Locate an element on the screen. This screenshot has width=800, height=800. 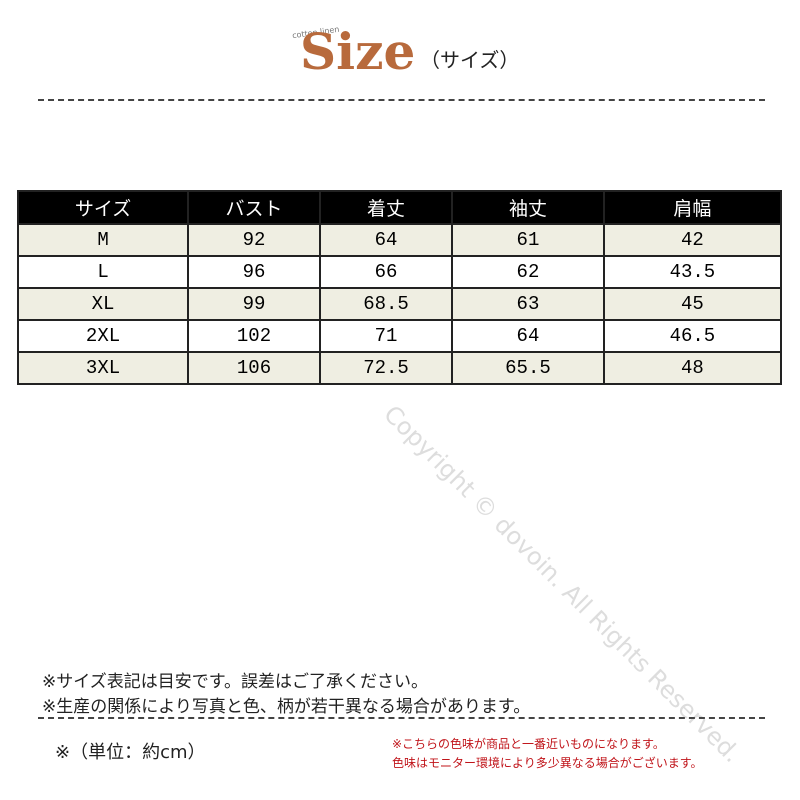
cell: 43.5 is located at coordinates (692, 272).